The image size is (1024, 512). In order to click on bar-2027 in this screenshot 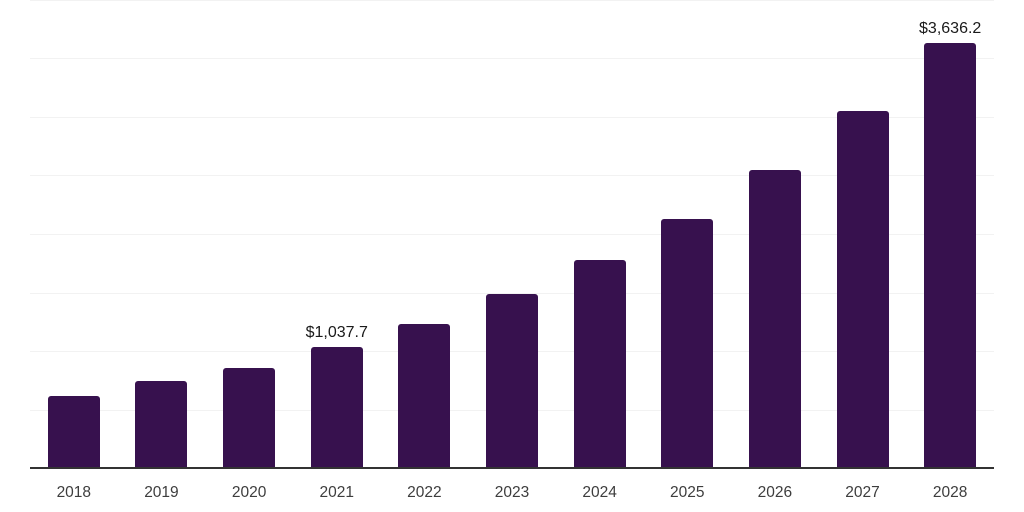, I will do `click(862, 289)`.